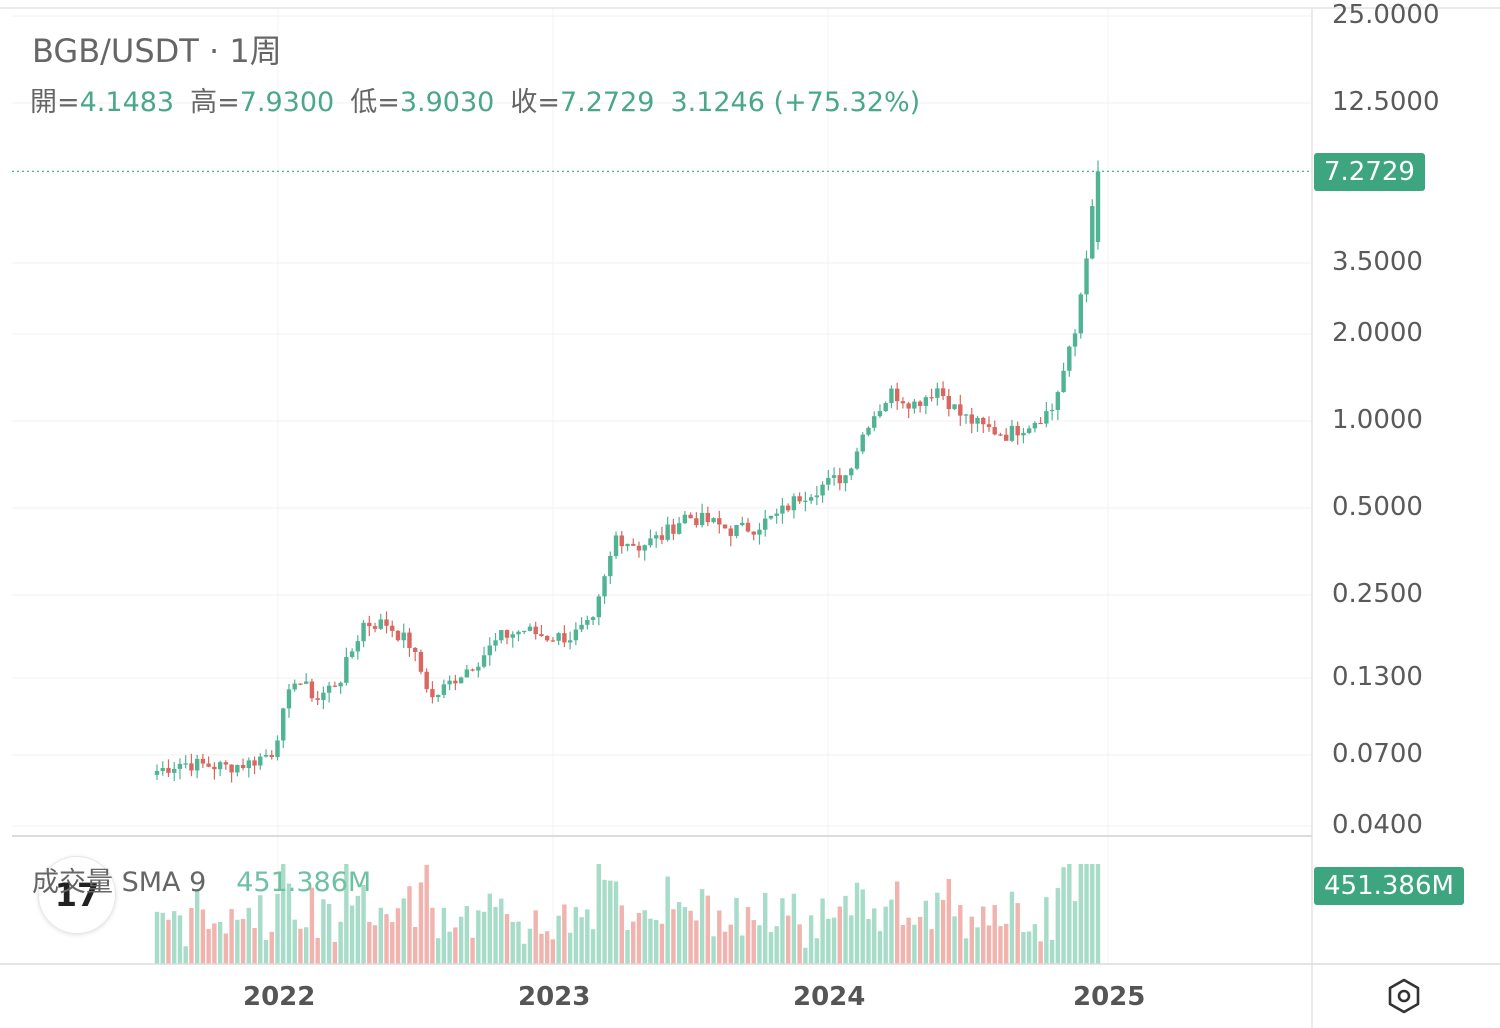 This screenshot has height=1028, width=1500. What do you see at coordinates (215, 102) in the screenshot?
I see `high-label: 高=` at bounding box center [215, 102].